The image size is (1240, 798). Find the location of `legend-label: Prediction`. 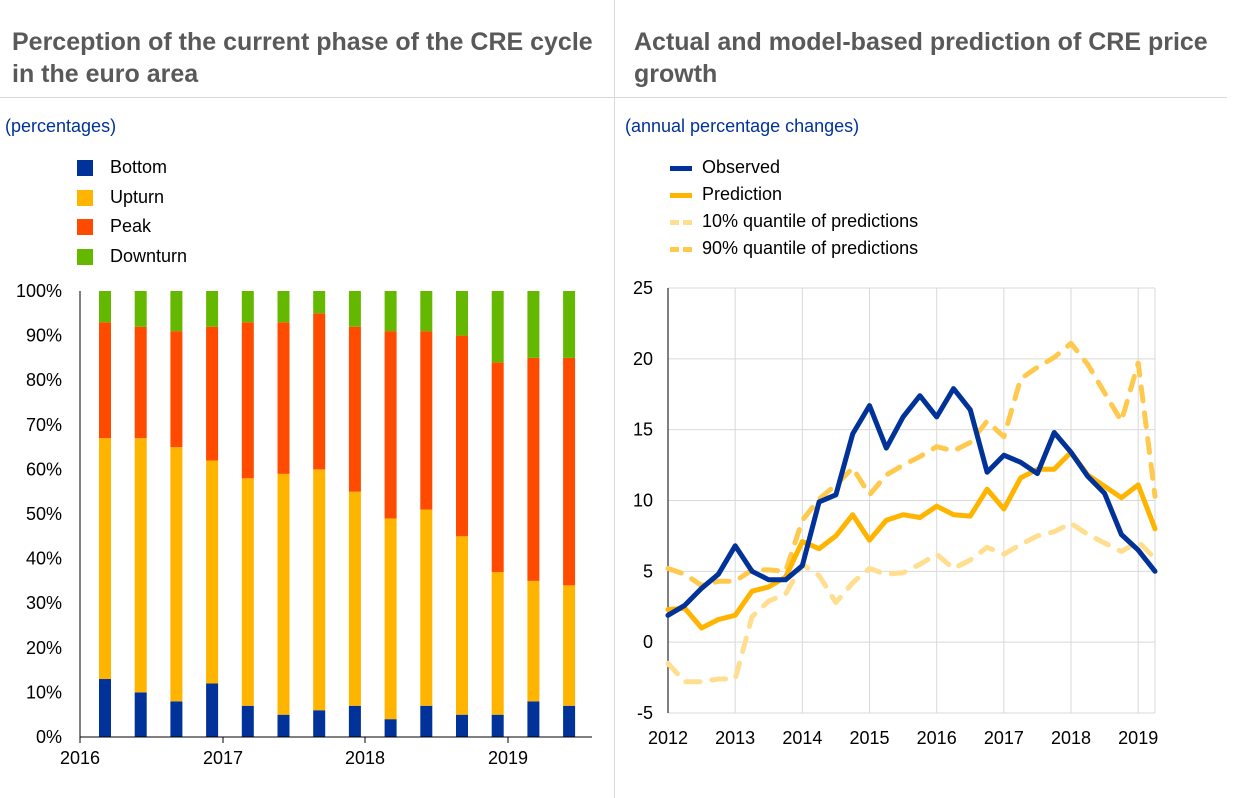

legend-label: Prediction is located at coordinates (742, 194).